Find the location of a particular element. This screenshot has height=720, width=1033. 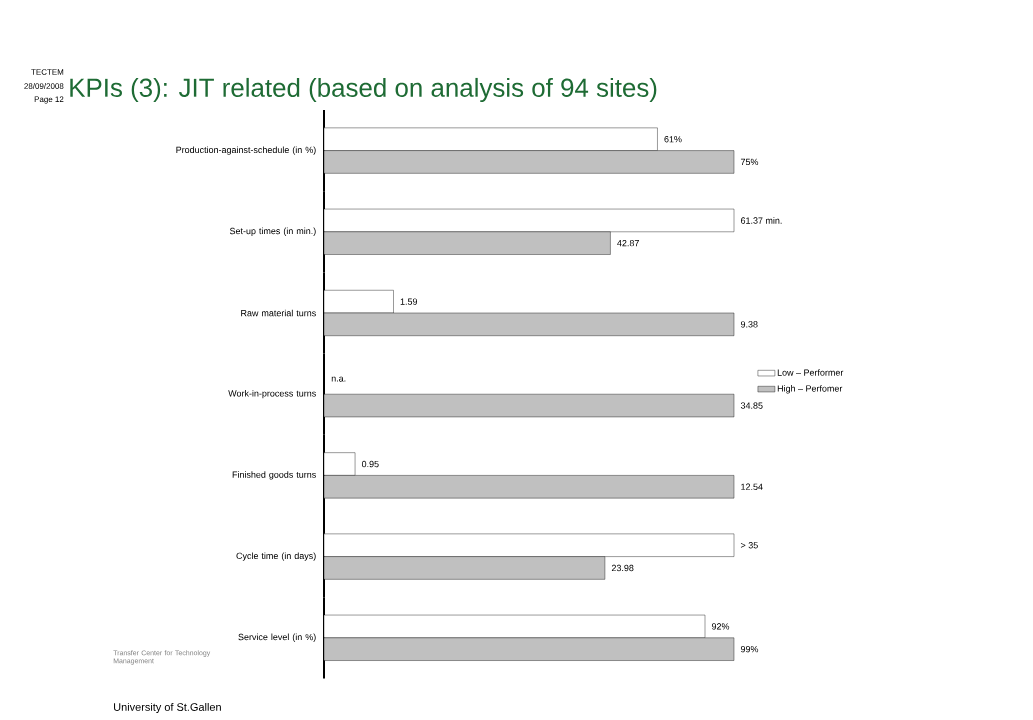

y-tick-label: Finished goods turns is located at coordinates (274, 475).